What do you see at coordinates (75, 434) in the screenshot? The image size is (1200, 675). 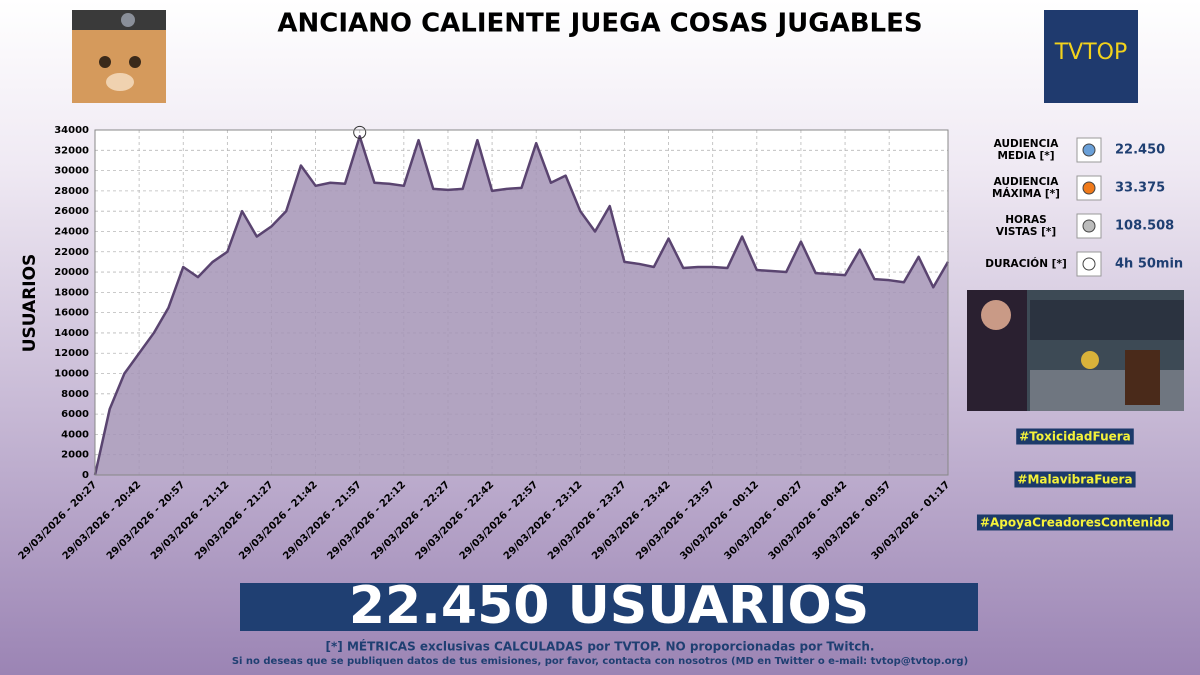 I see `y-tick-label: 4000` at bounding box center [75, 434].